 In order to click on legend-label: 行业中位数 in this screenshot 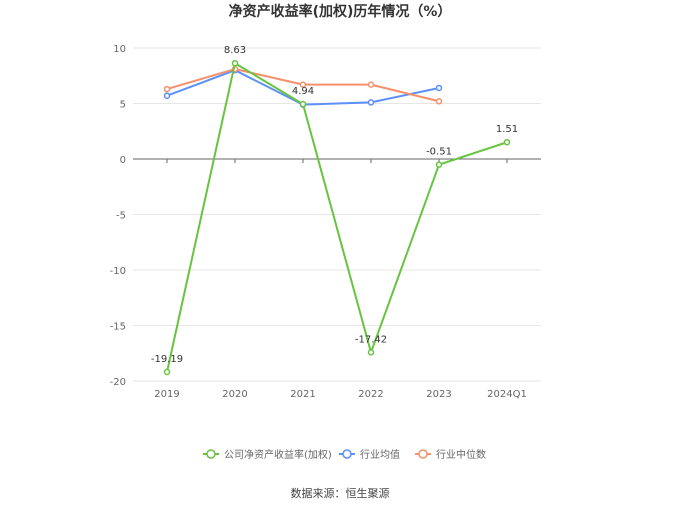, I will do `click(461, 454)`.